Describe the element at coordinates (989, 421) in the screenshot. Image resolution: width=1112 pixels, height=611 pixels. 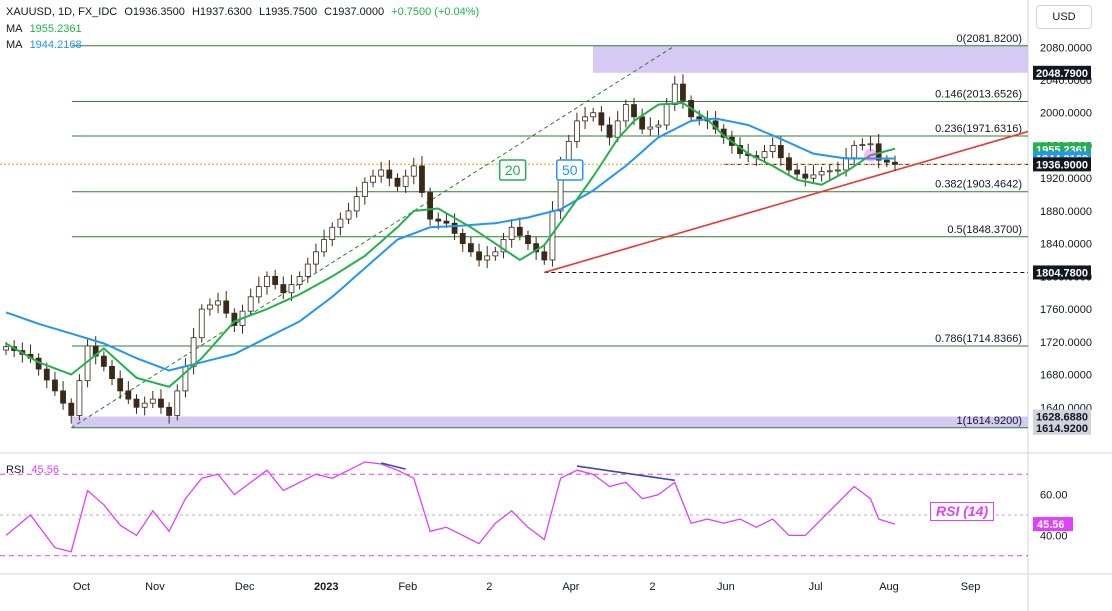
I see `fib-level-label: 1(1614.9200)` at that location.